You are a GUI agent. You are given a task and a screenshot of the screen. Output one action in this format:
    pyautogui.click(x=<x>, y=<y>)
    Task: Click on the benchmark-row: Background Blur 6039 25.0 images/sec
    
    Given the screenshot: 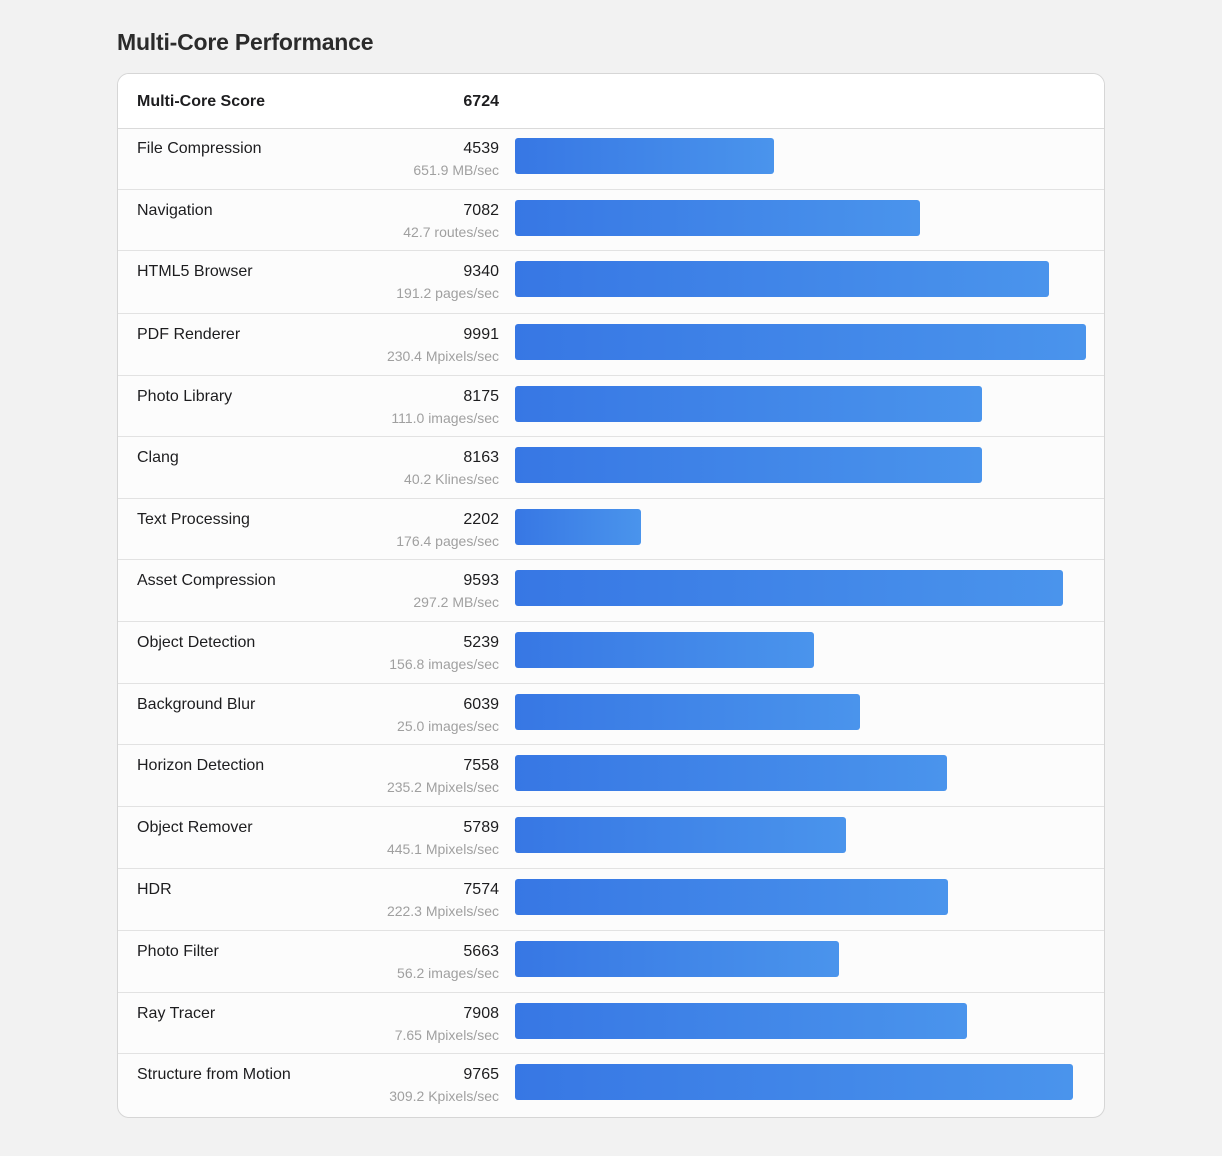 What is the action you would take?
    pyautogui.click(x=611, y=714)
    